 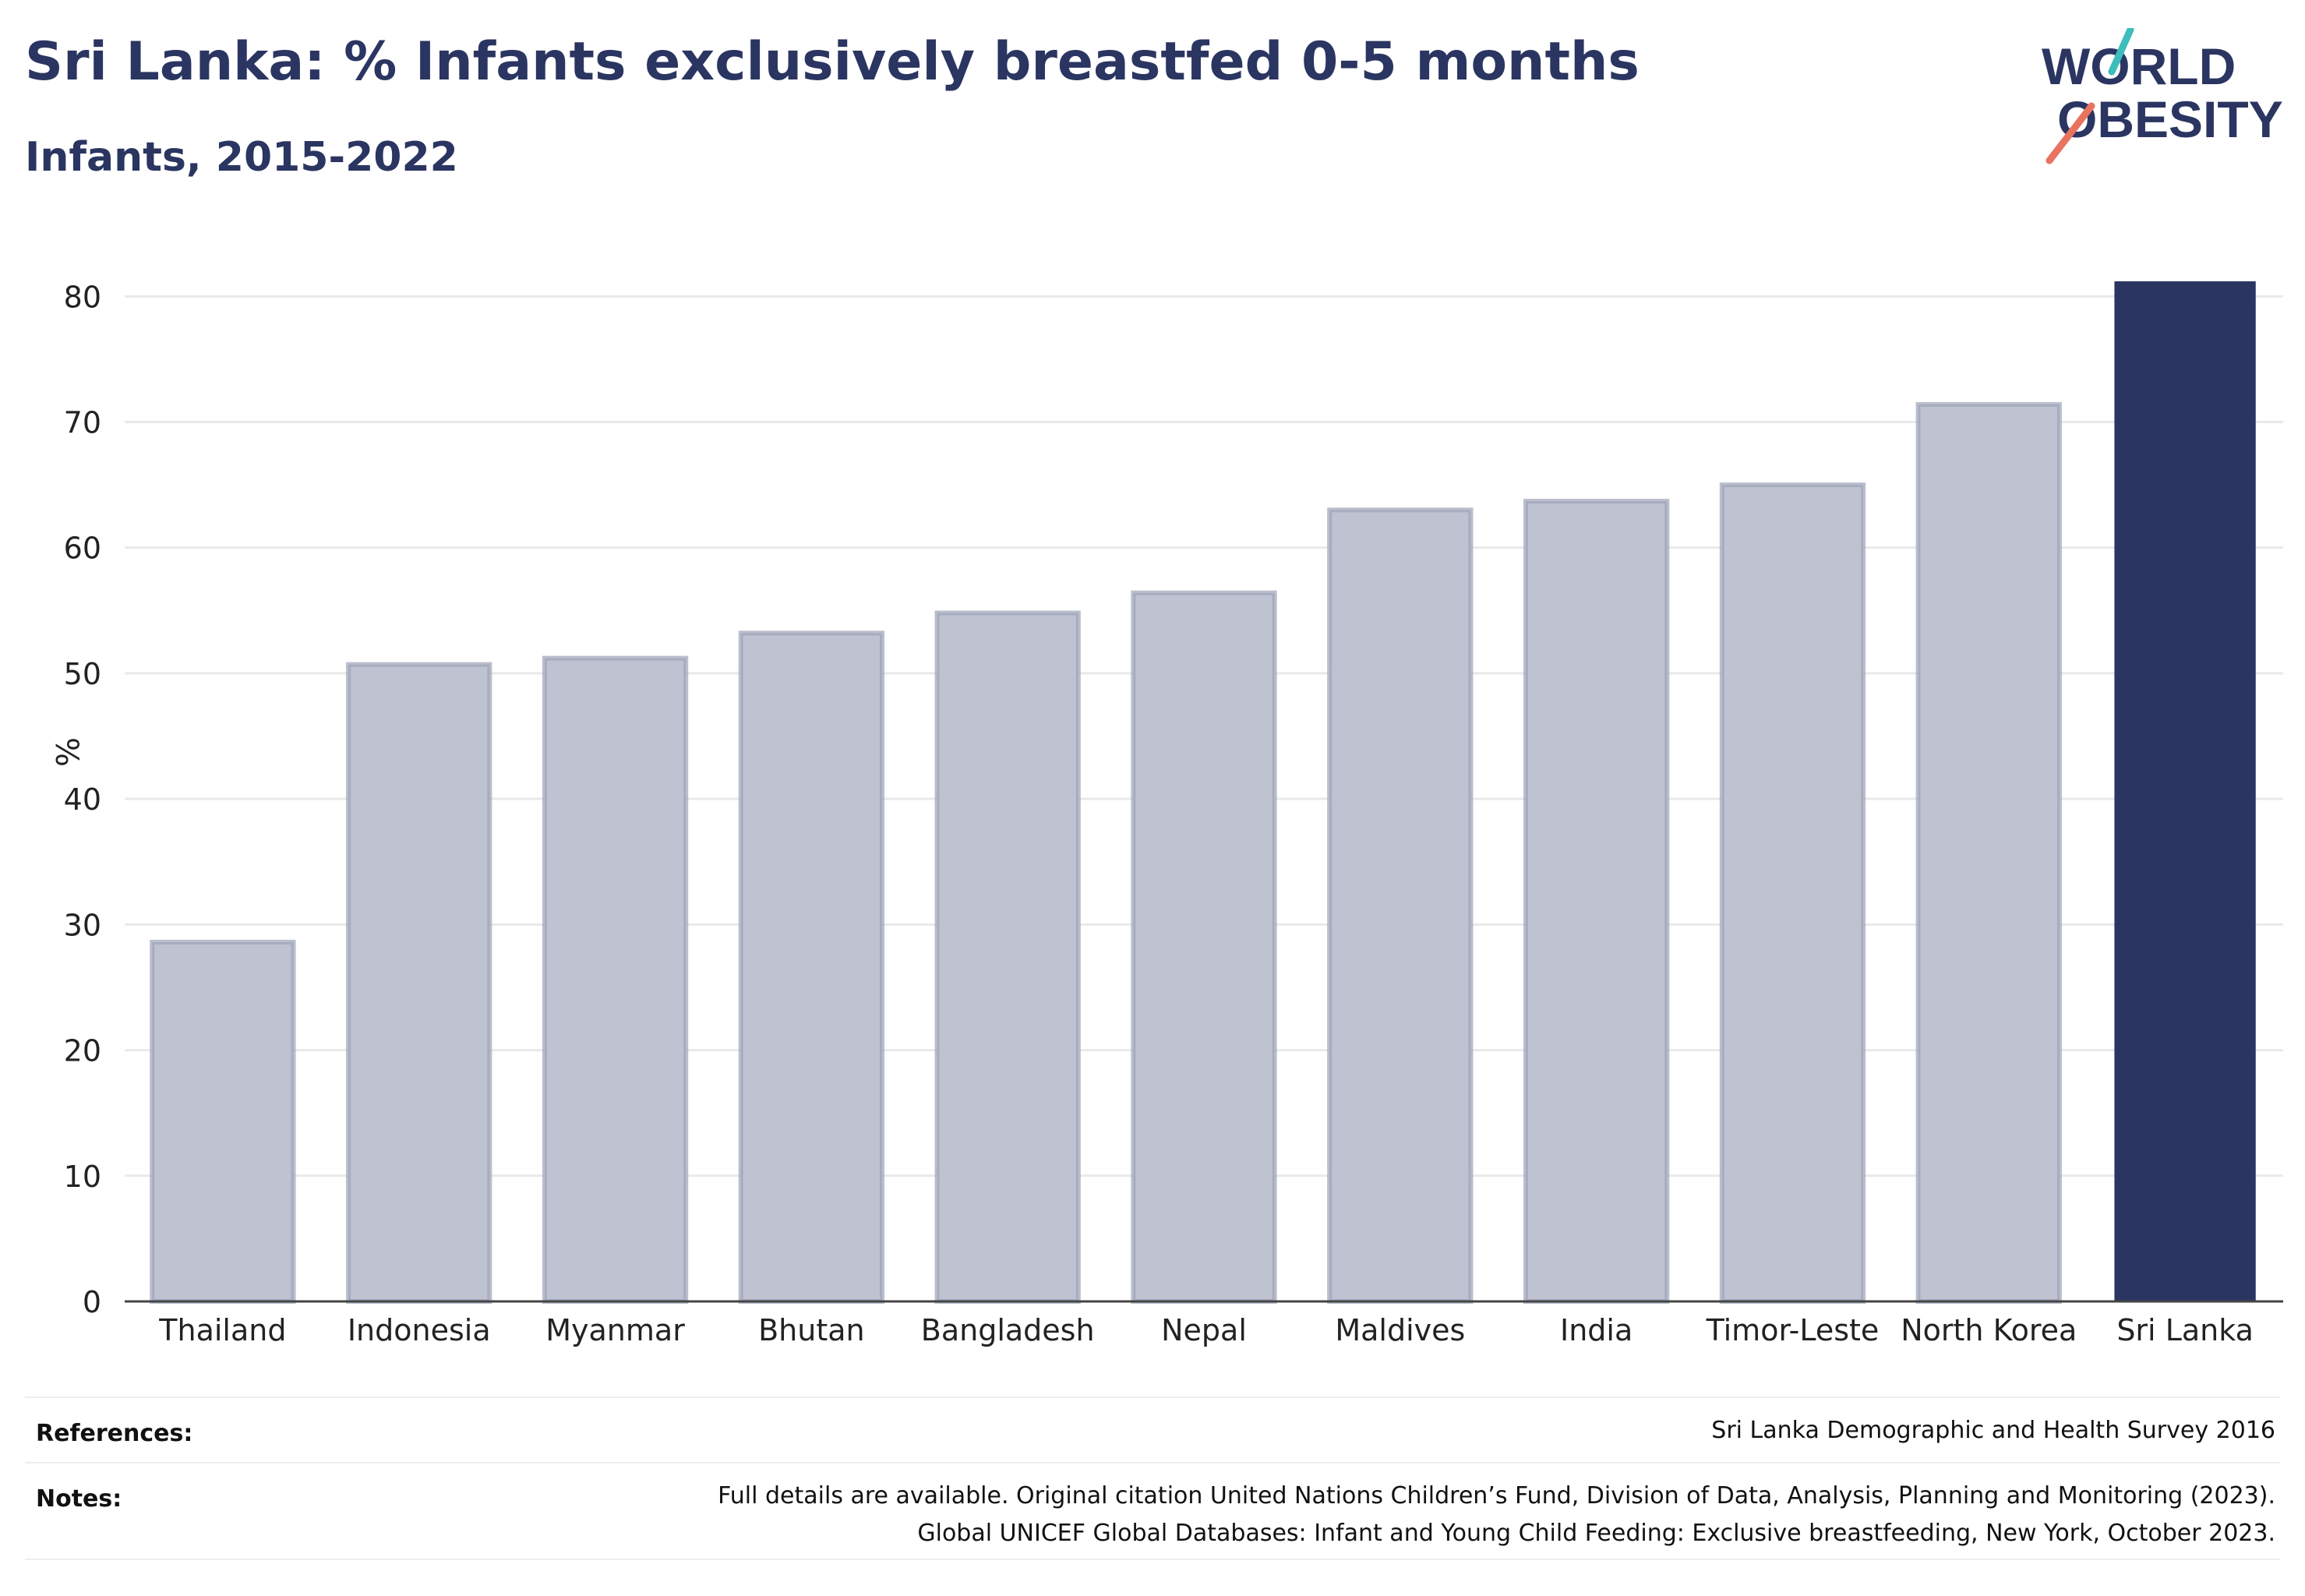 I want to click on references-label: References:, so click(x=114, y=1433).